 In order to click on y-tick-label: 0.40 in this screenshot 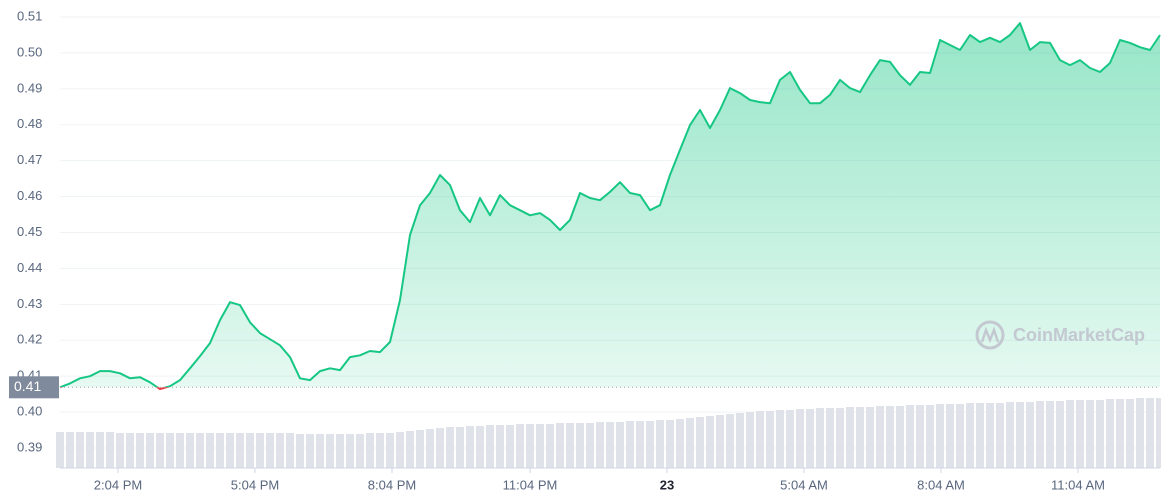, I will do `click(29, 411)`.